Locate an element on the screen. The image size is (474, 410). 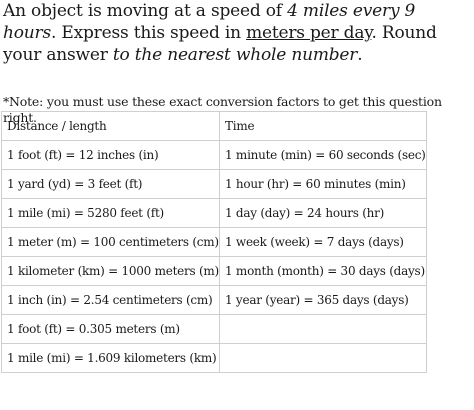
table-row: 1 mile (mi) = 1.609 kilometers (km) is located at coordinates (214, 358).